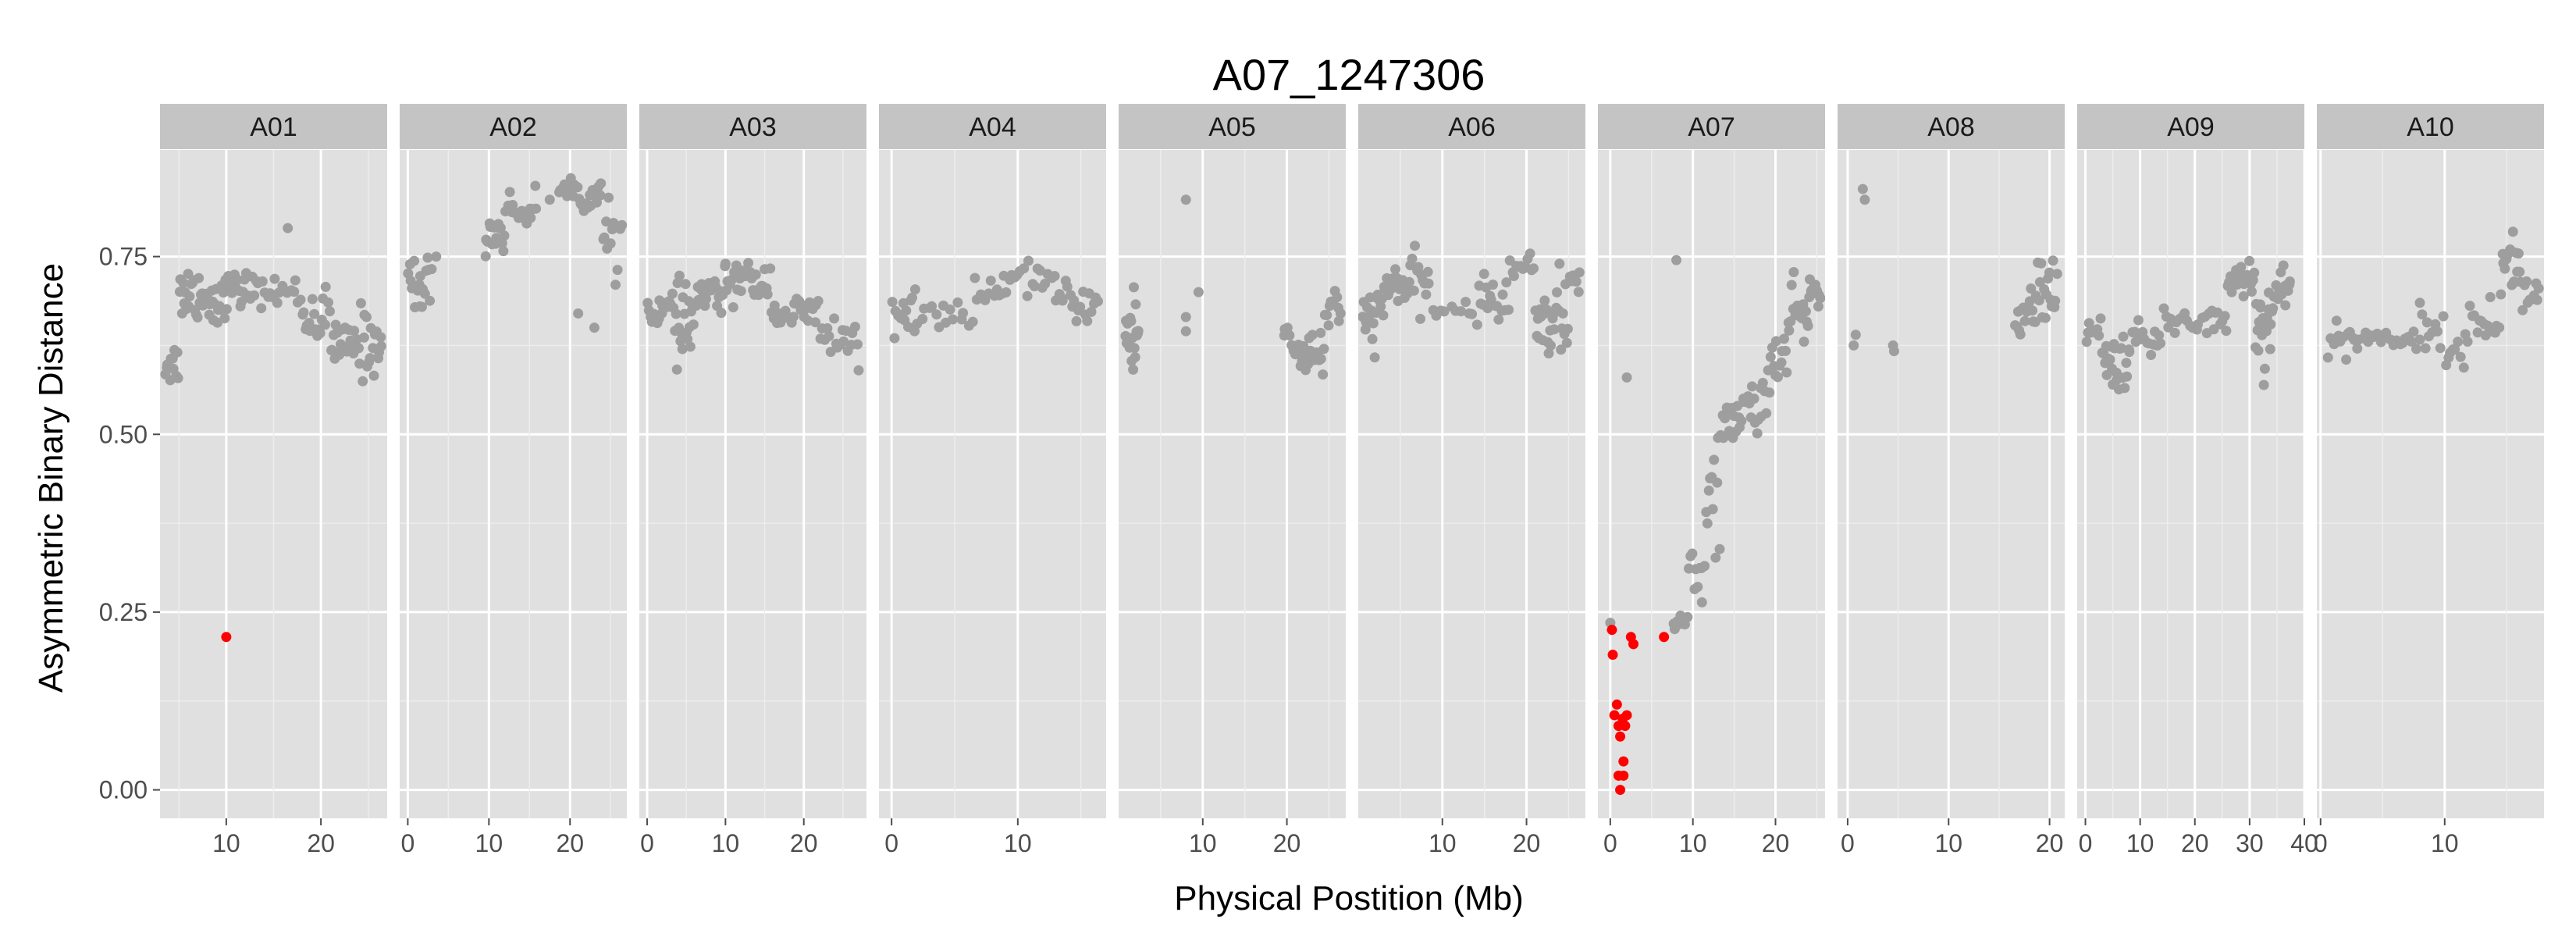 Image resolution: width=2576 pixels, height=937 pixels. Describe the element at coordinates (129, 523) in the screenshot. I see `y-axis: 0.00 0.25 0.50 0.75` at that location.